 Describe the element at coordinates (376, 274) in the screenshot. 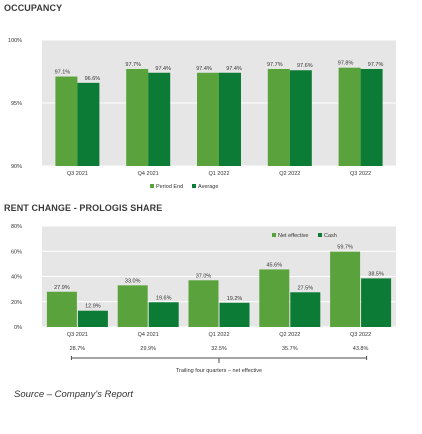

I see `data-label: 38.5%` at that location.